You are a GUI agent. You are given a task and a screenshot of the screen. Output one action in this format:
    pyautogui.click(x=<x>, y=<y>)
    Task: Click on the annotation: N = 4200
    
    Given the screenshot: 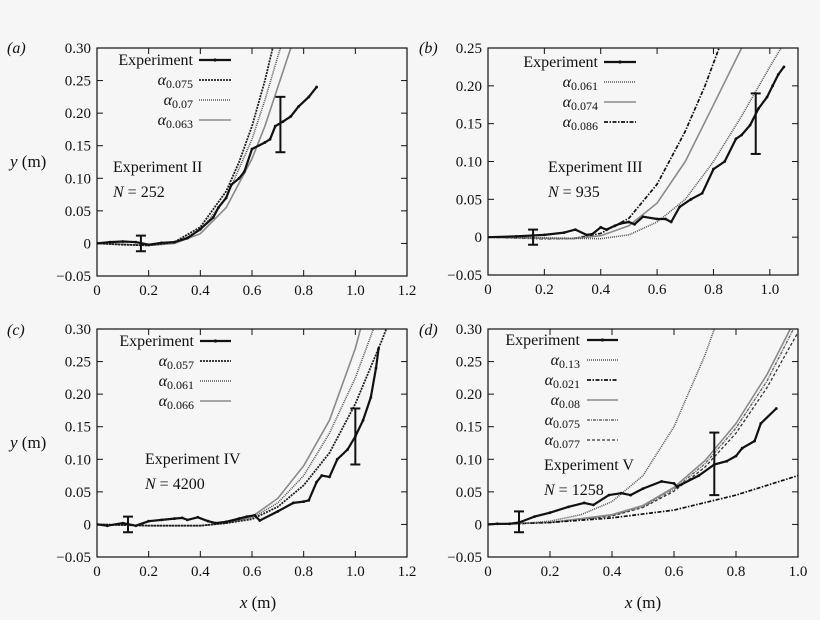 What is the action you would take?
    pyautogui.click(x=174, y=484)
    